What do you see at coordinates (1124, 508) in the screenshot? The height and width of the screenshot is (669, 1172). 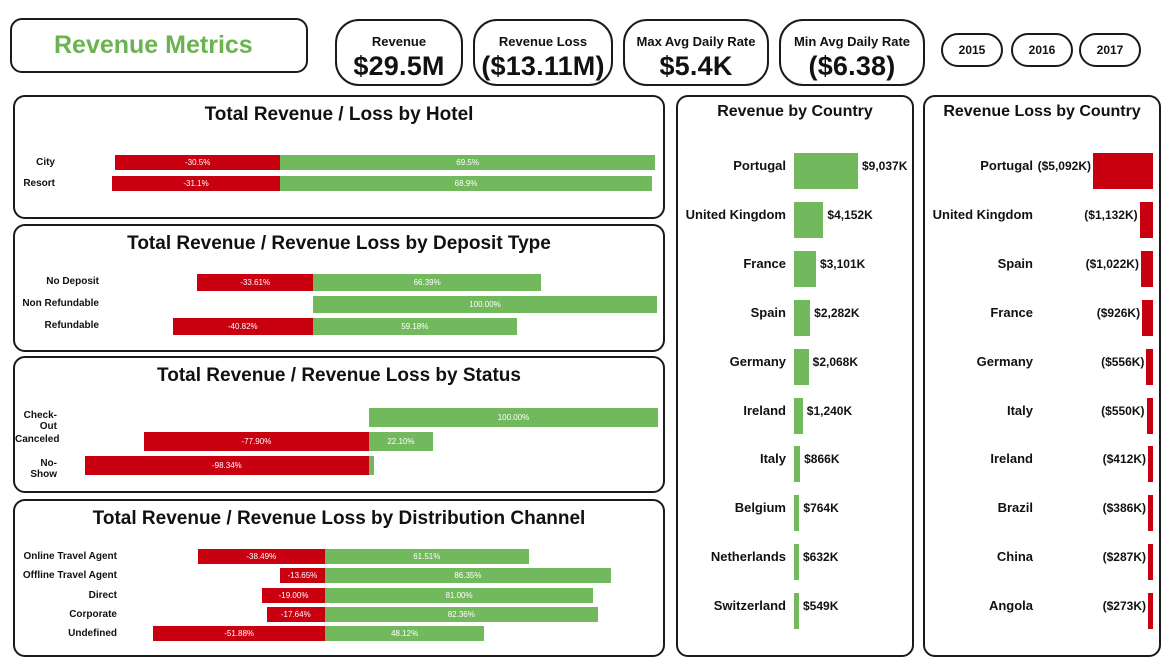 I see `loss_by_country-value-label: ($386K)` at bounding box center [1124, 508].